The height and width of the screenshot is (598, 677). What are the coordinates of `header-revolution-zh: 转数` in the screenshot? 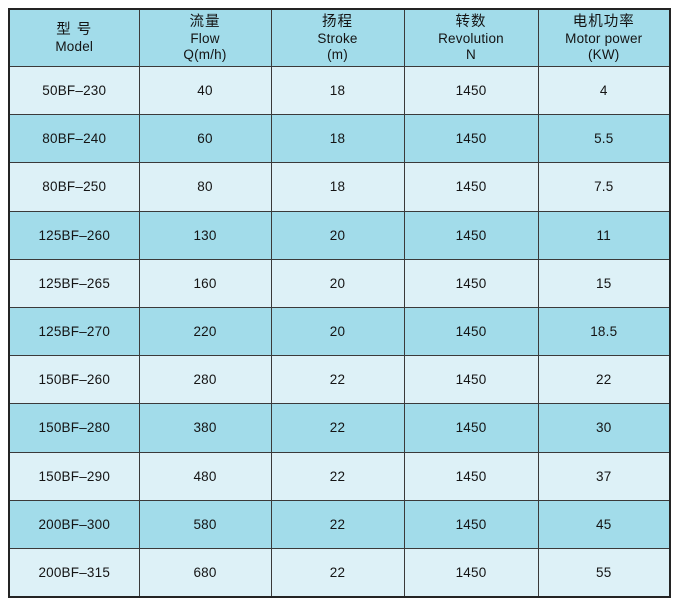 It's located at (471, 21).